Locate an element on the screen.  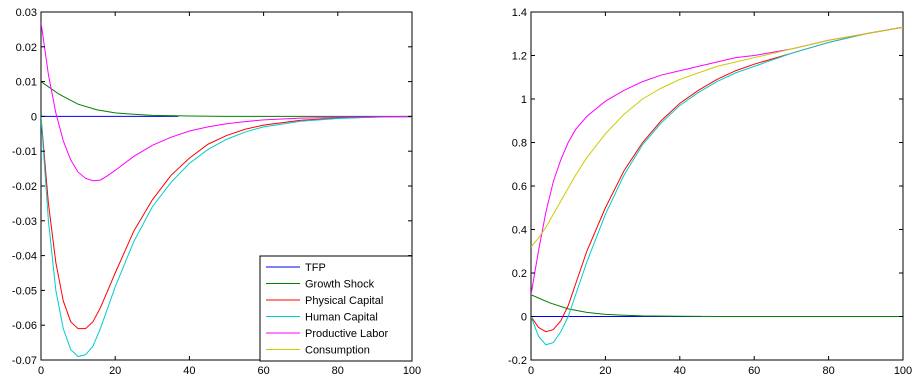
y-tick-label: 0.03 is located at coordinates (26, 13).